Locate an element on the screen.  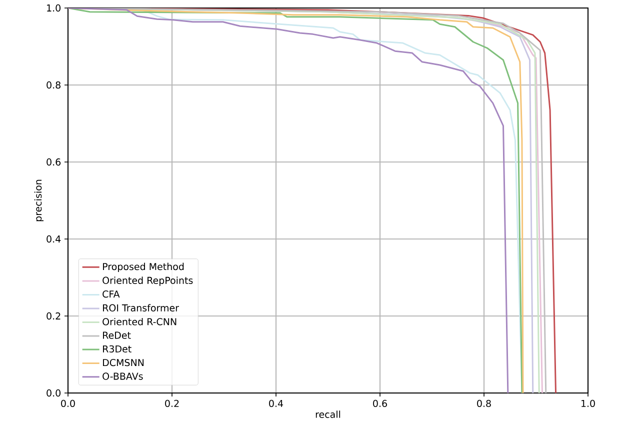
legend-label: ROI Transformer is located at coordinates (141, 308).